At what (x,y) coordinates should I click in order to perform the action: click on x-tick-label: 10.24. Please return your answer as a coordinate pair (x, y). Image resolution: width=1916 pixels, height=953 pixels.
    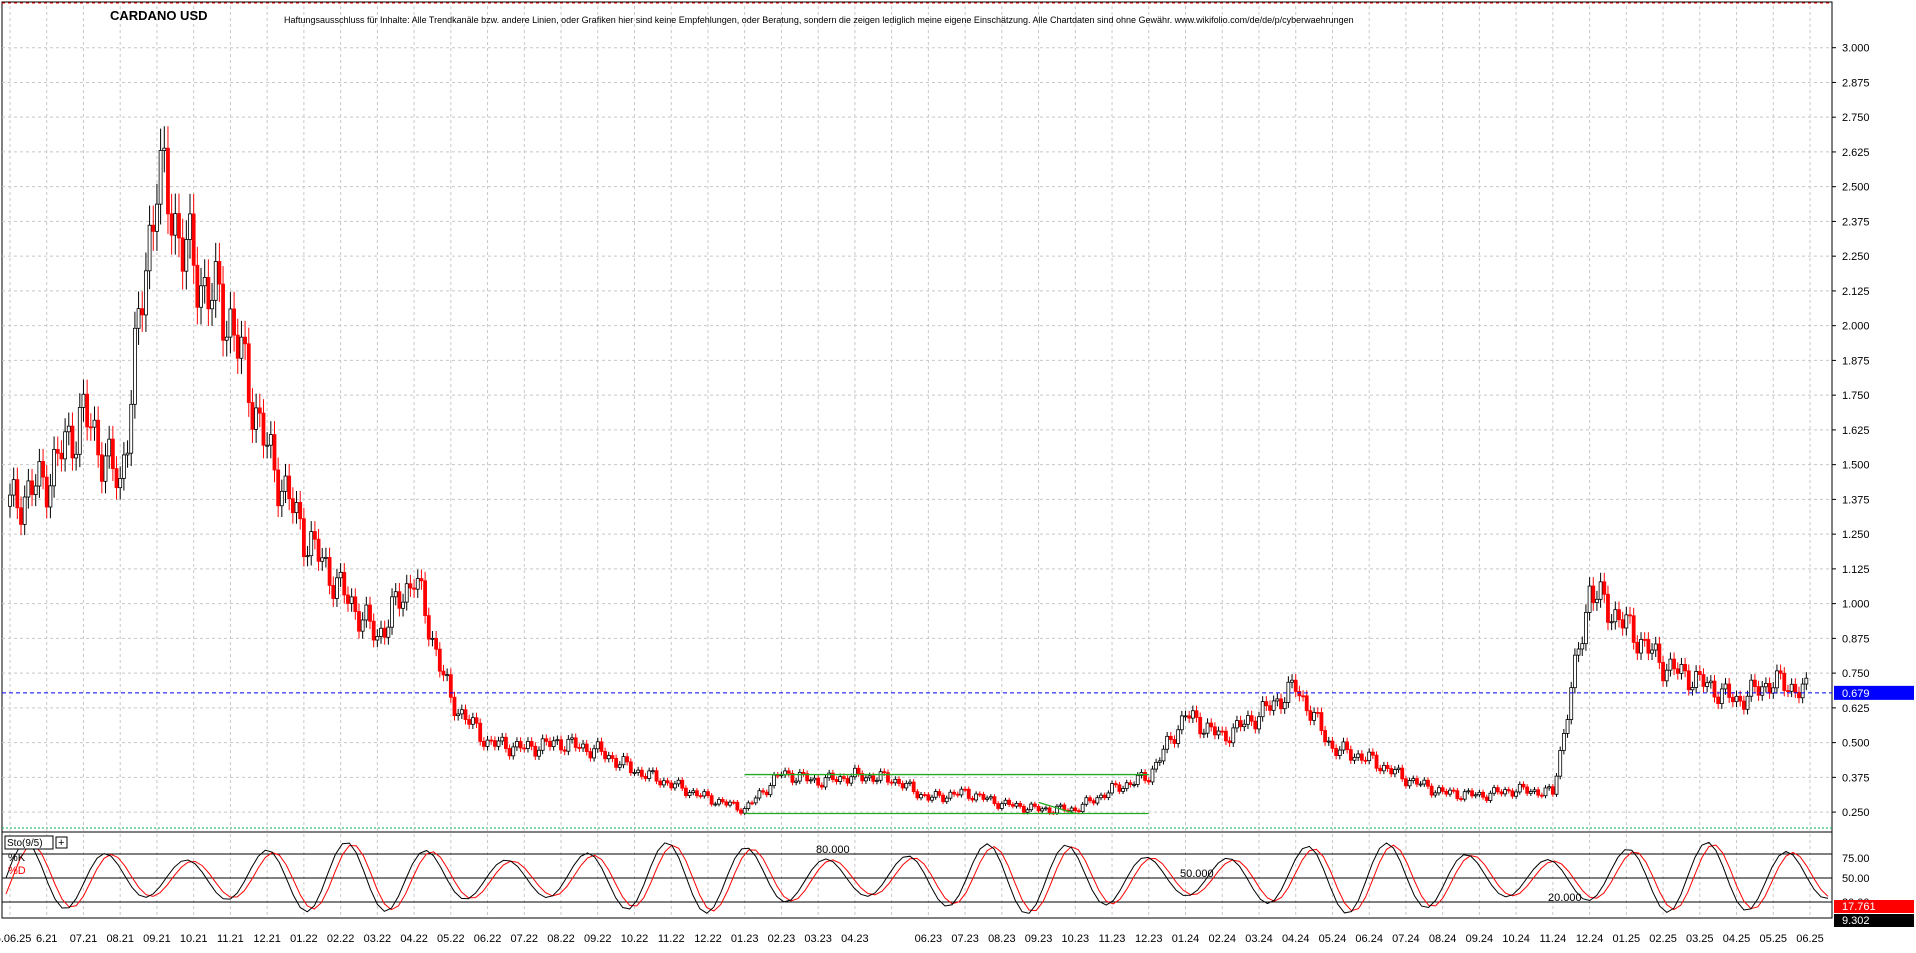
    Looking at the image, I should click on (1516, 939).